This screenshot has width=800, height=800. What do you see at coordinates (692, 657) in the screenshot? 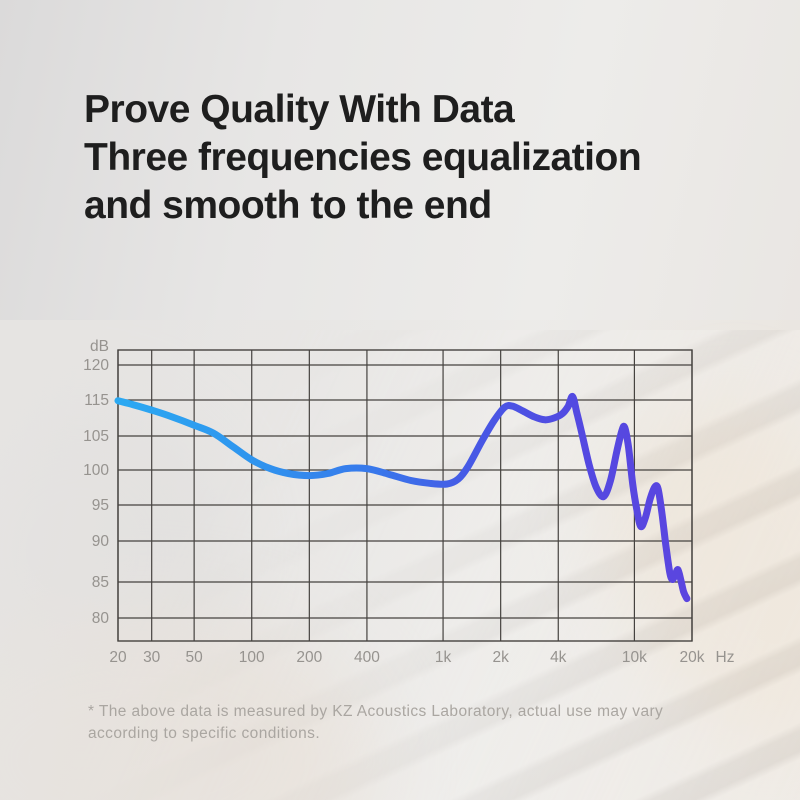
I see `x-tick-label-20k: 20k` at bounding box center [692, 657].